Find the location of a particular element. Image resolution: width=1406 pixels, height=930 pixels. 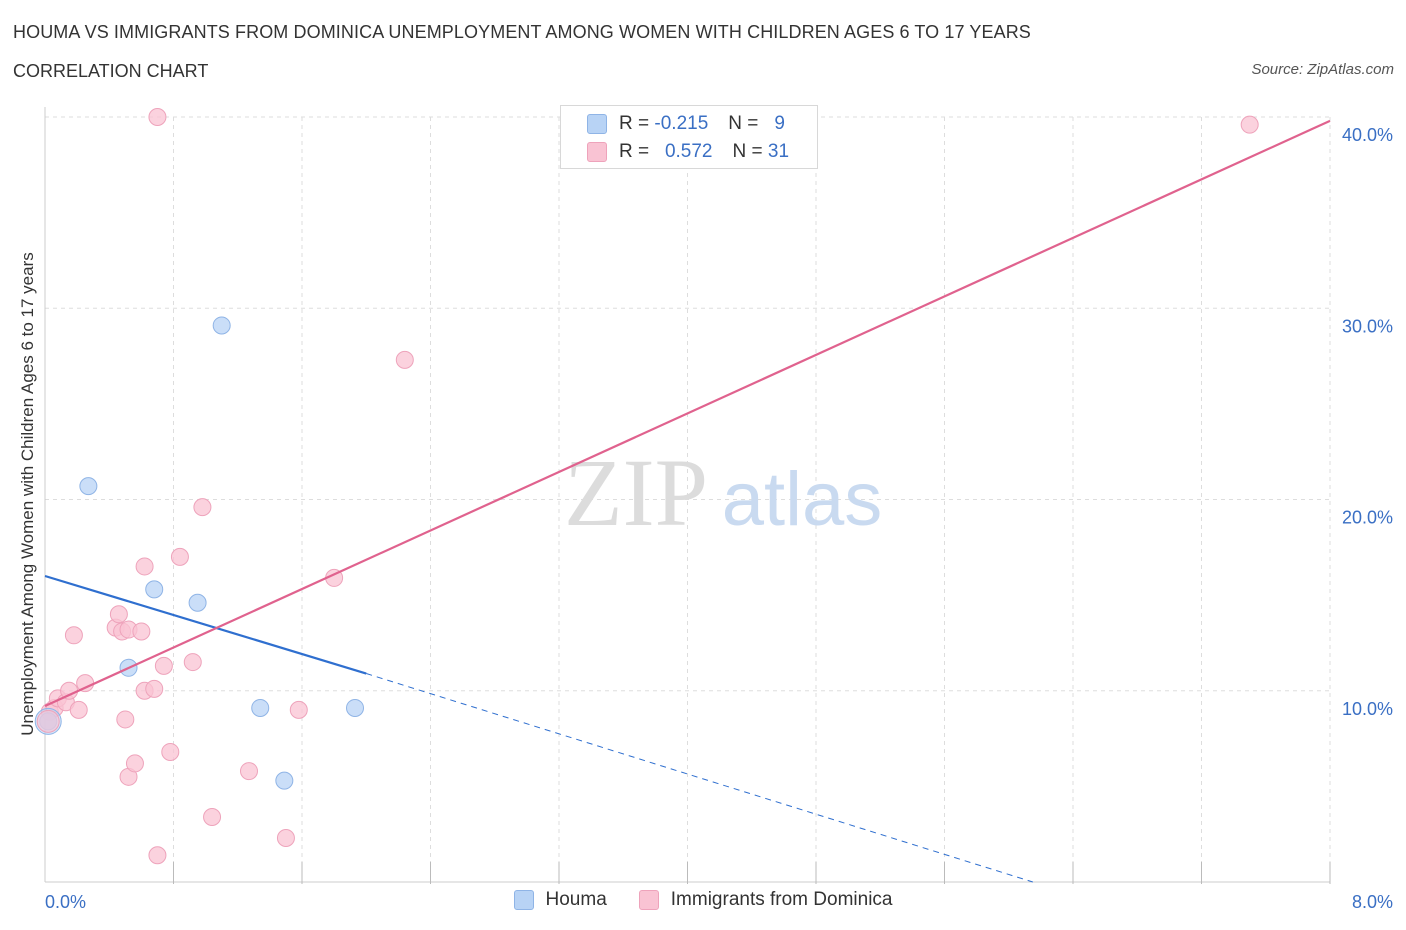

dominica-r-label: R = is located at coordinates (634, 151).